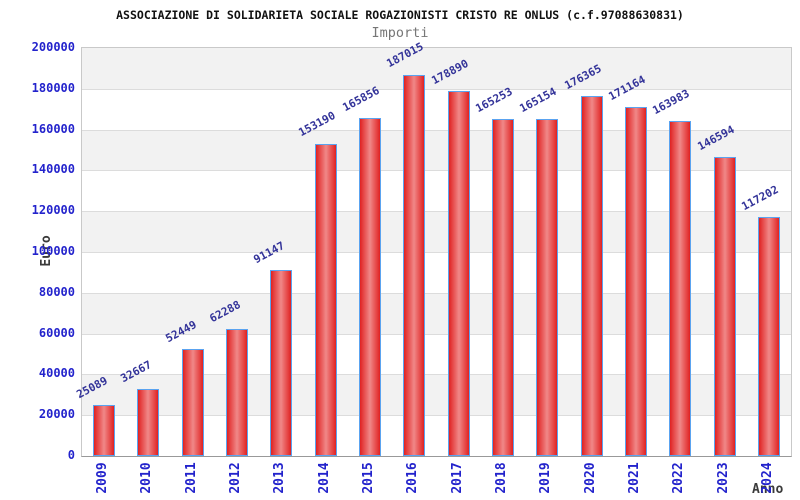 Image resolution: width=800 pixels, height=500 pixels. Describe the element at coordinates (281, 363) in the screenshot. I see `bar-2013` at that location.